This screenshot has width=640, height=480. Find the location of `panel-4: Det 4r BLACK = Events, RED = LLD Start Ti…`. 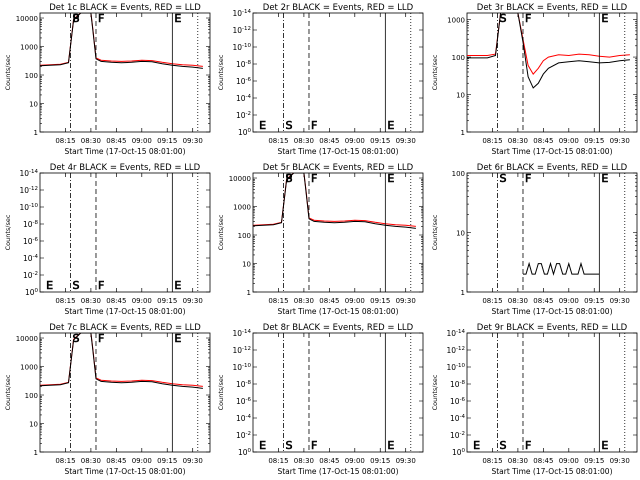

panel-4: Det 4r BLACK = Events, RED = LLD Start Ti… is located at coordinates (107, 239).